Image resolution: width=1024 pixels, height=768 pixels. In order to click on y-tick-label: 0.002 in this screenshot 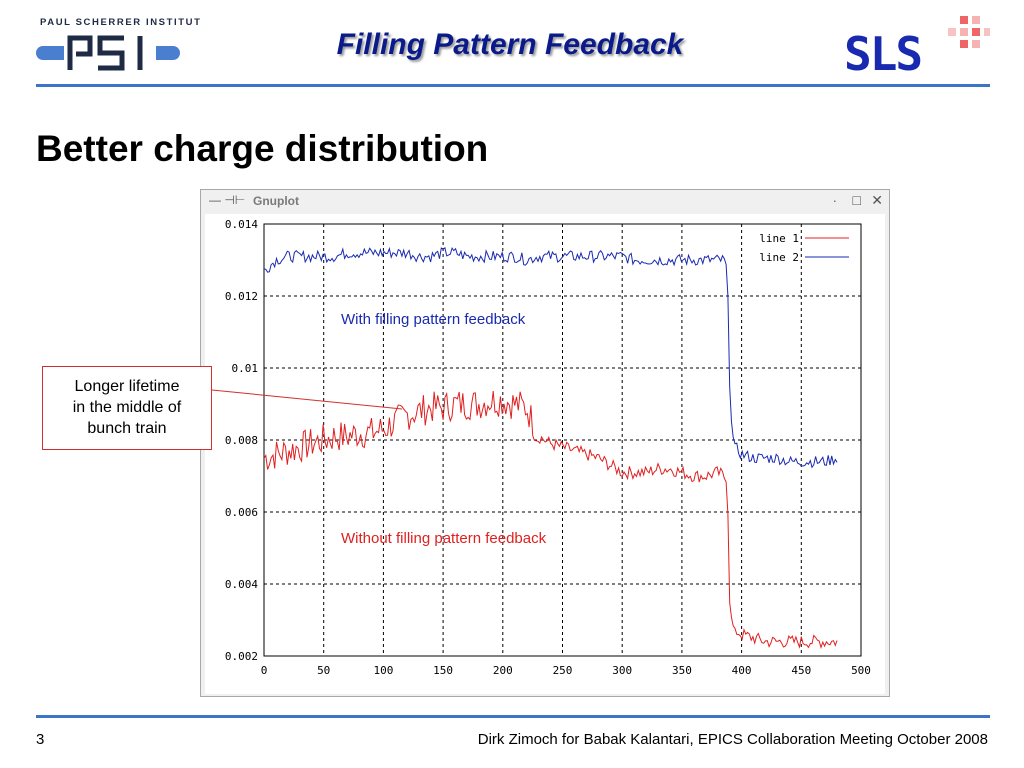, I will do `click(241, 656)`.